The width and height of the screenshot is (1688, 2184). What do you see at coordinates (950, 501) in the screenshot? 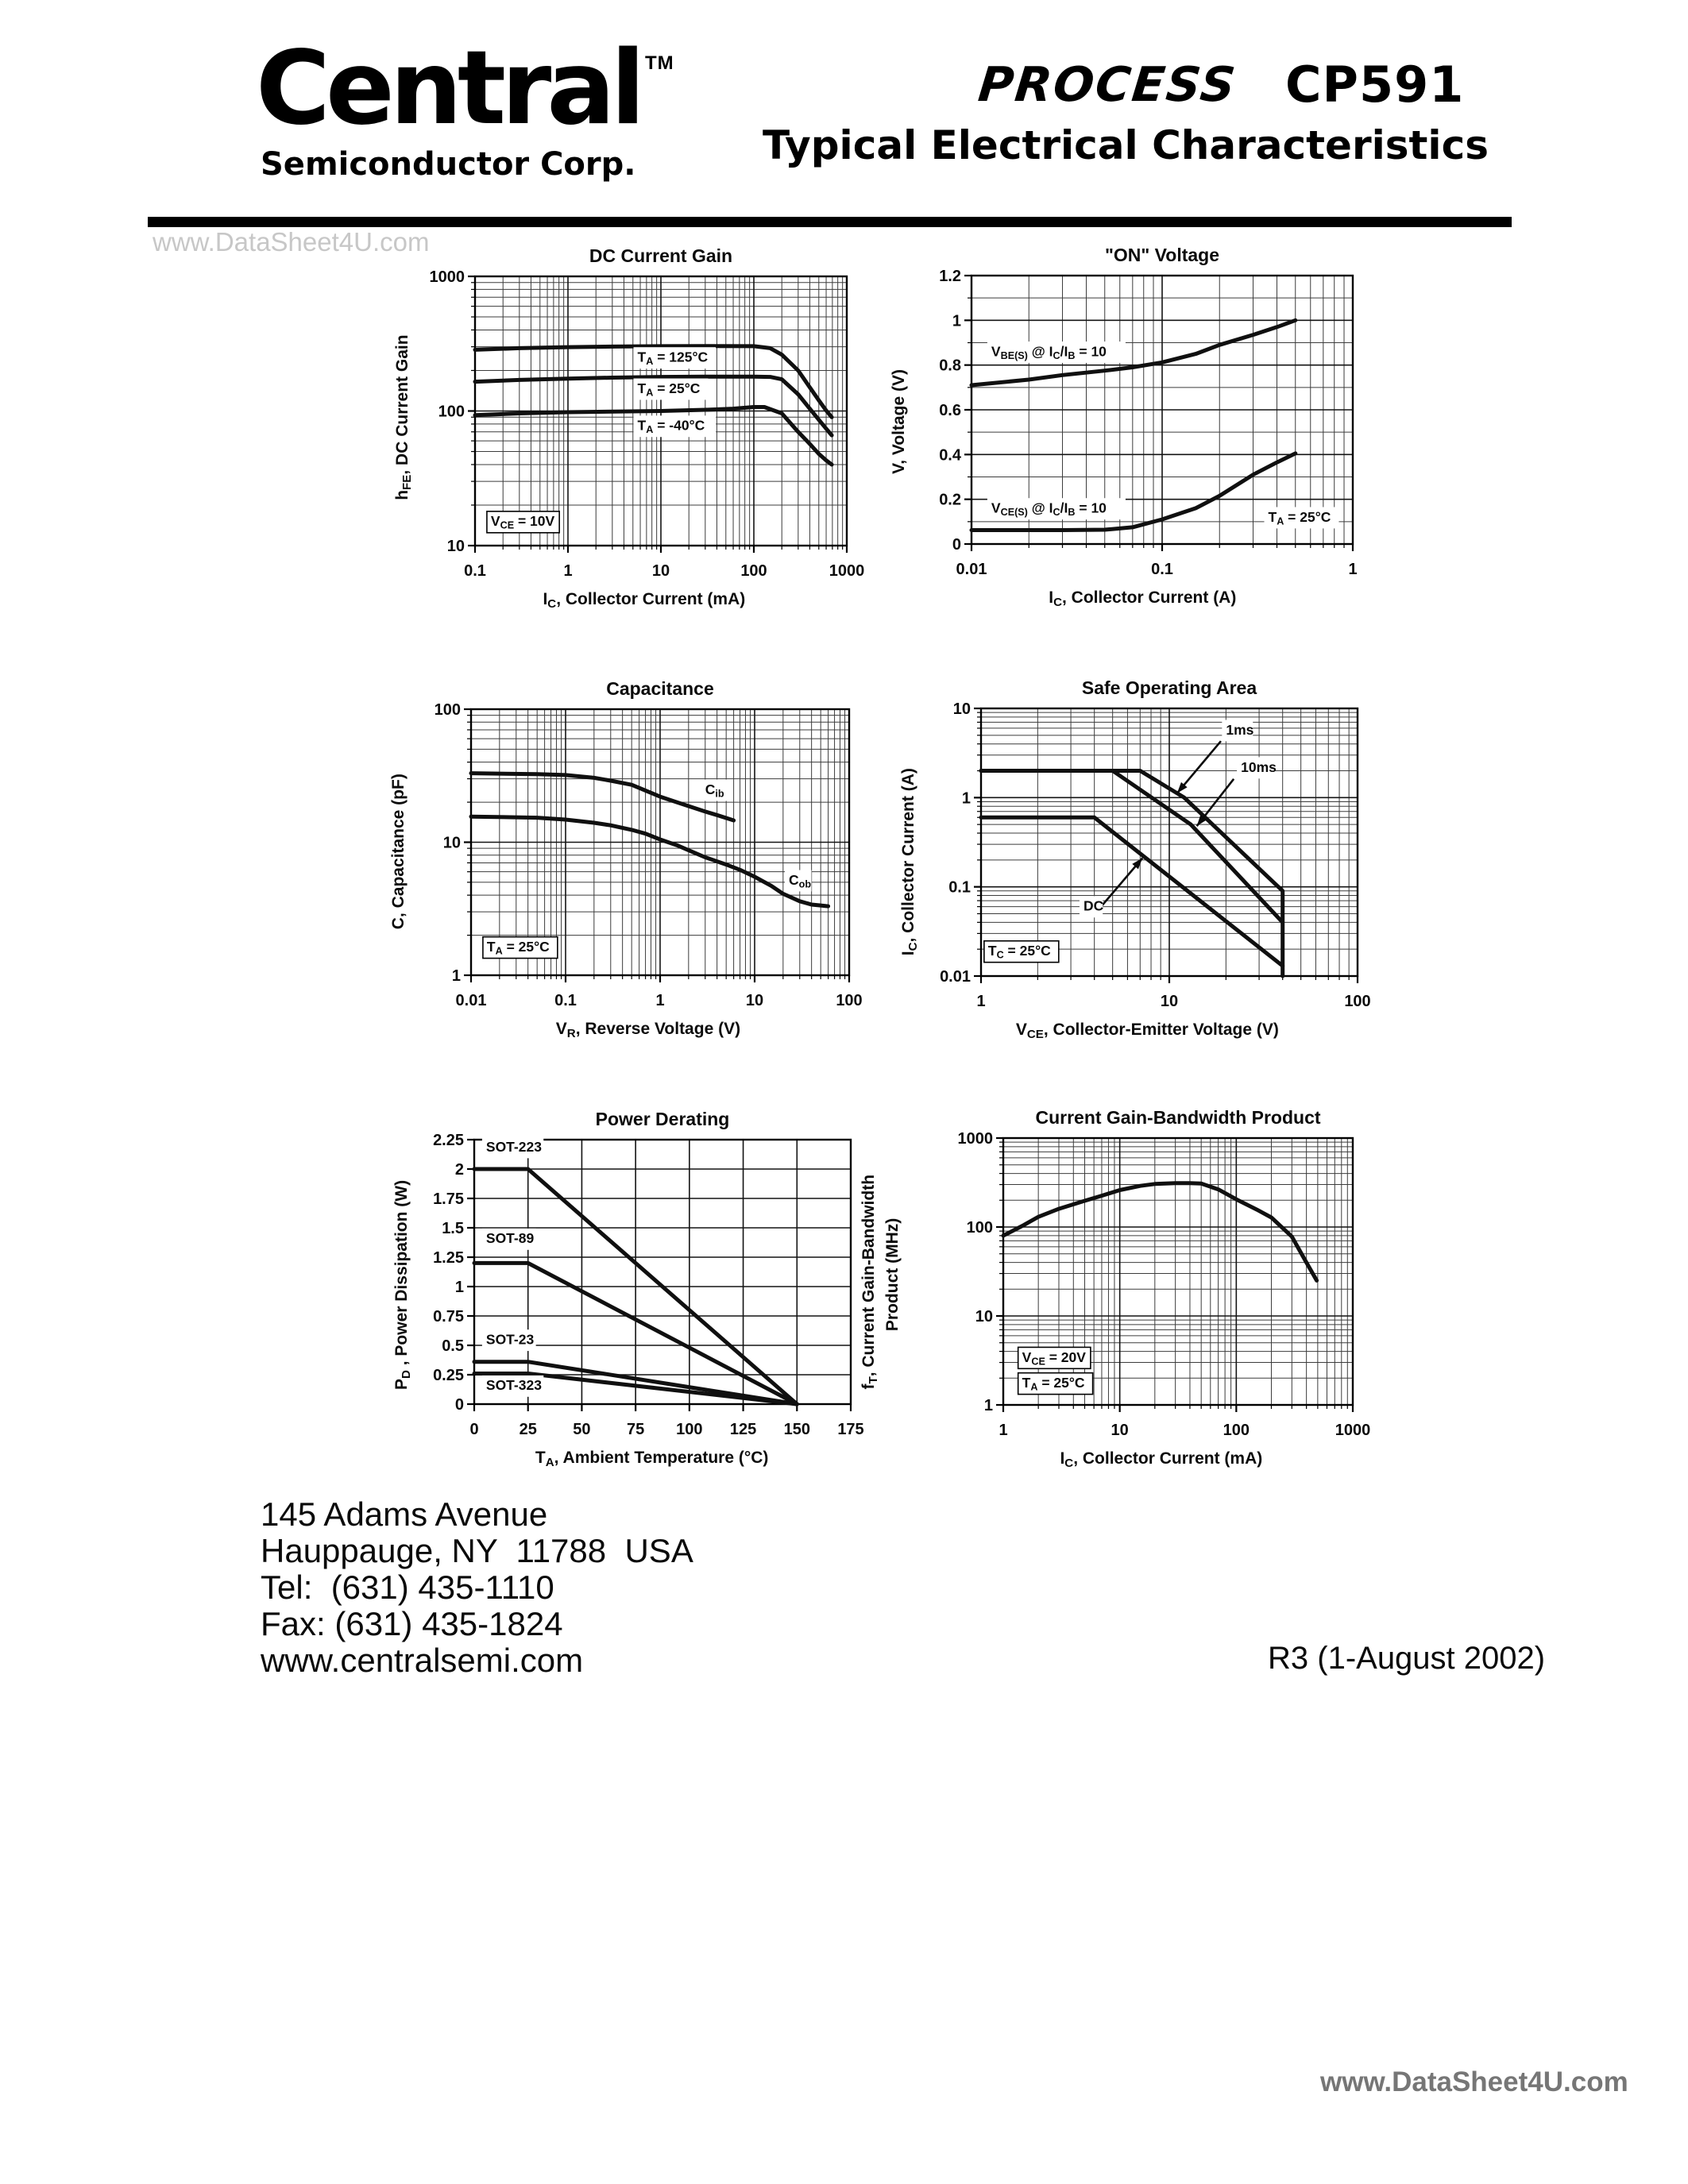
I see `y-tick-label: 0.2` at bounding box center [950, 501].